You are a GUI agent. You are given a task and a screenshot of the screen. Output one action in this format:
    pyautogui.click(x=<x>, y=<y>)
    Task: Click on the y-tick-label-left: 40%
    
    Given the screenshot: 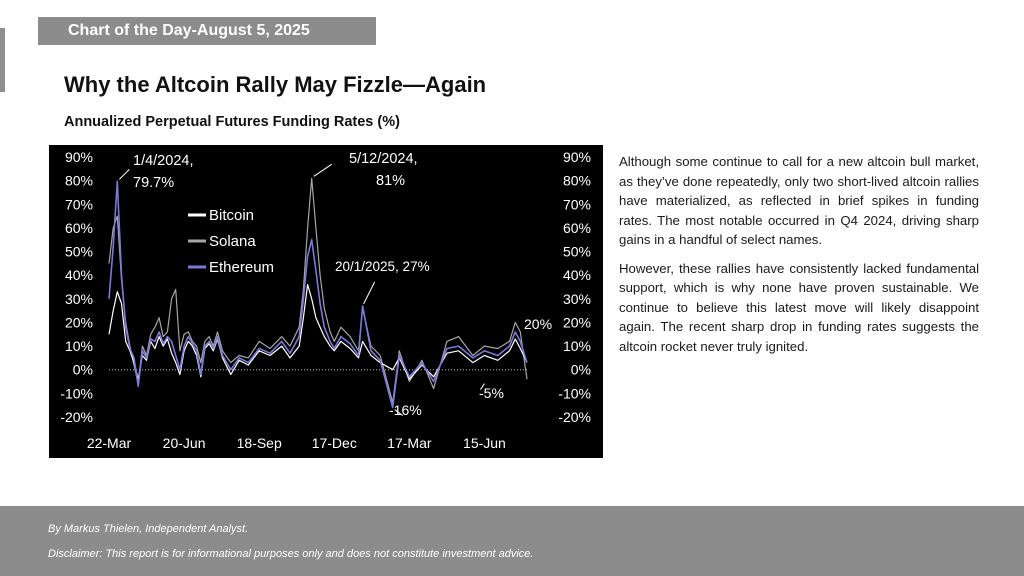 What is the action you would take?
    pyautogui.click(x=79, y=275)
    